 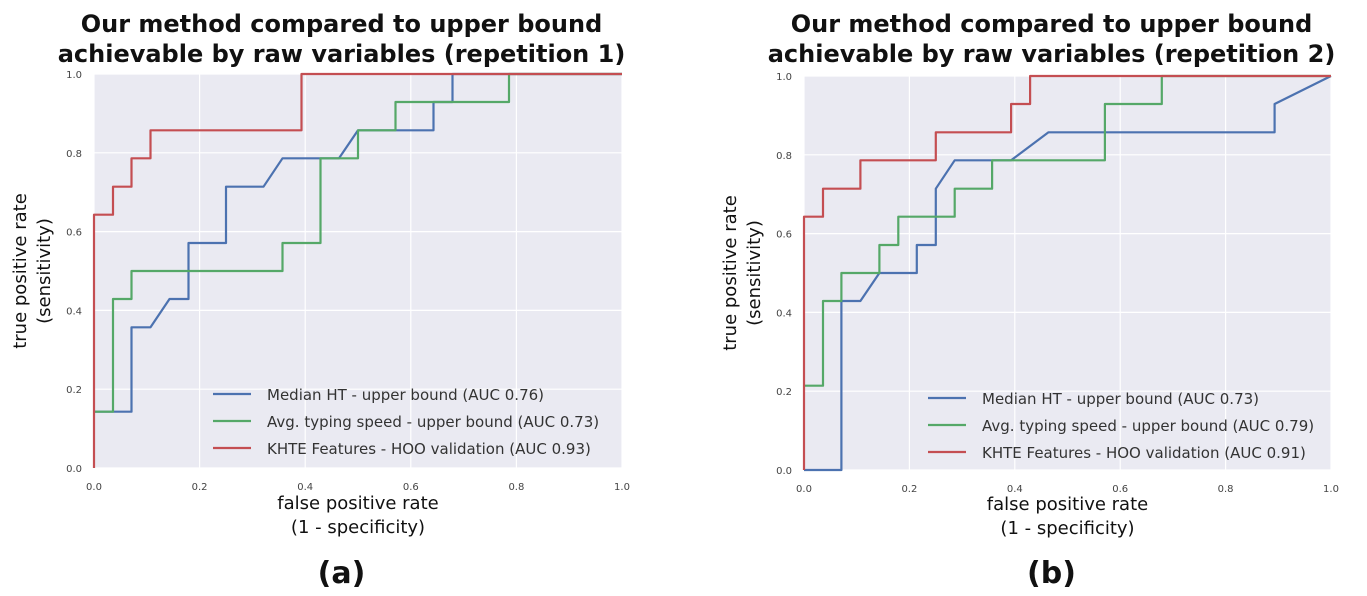 I want to click on panel-label: (a), so click(x=341, y=573).